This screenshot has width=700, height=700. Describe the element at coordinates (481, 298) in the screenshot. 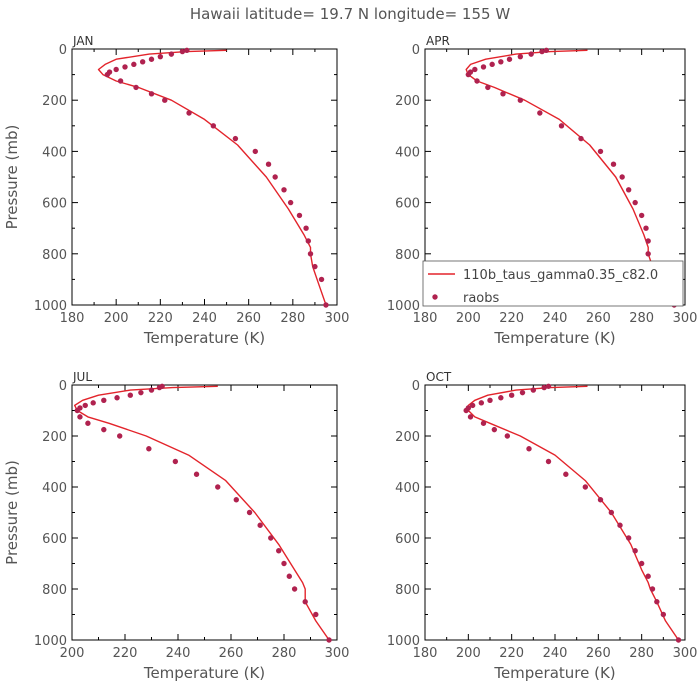

I see `legend-label: raobs` at that location.